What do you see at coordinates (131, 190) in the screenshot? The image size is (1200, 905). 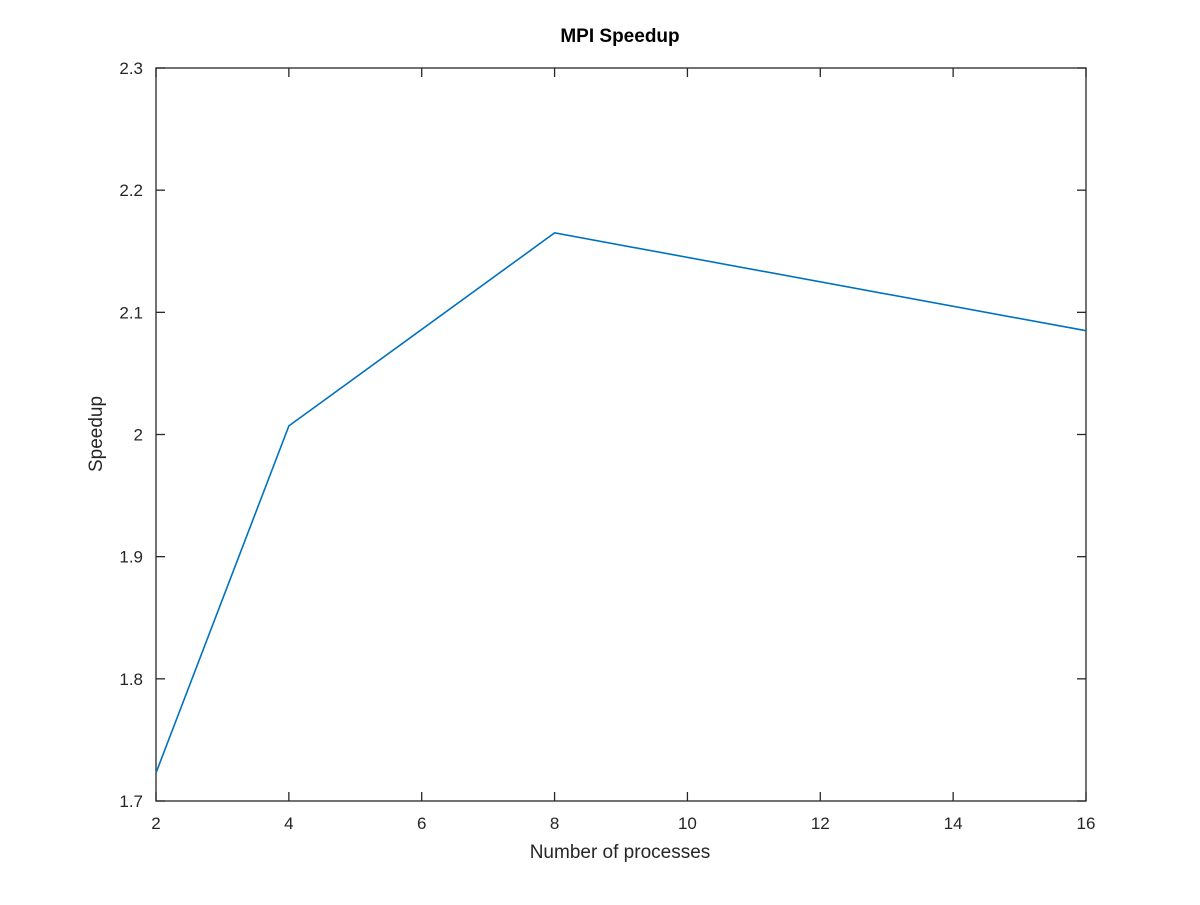 I see `y-tick-label: 2.2` at bounding box center [131, 190].